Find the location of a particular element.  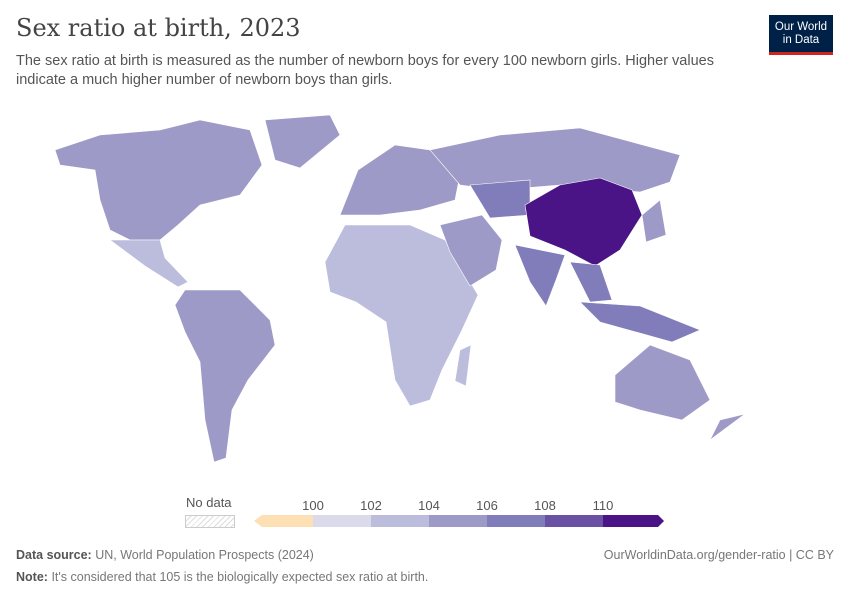

legend-tick: 106 is located at coordinates (487, 505).